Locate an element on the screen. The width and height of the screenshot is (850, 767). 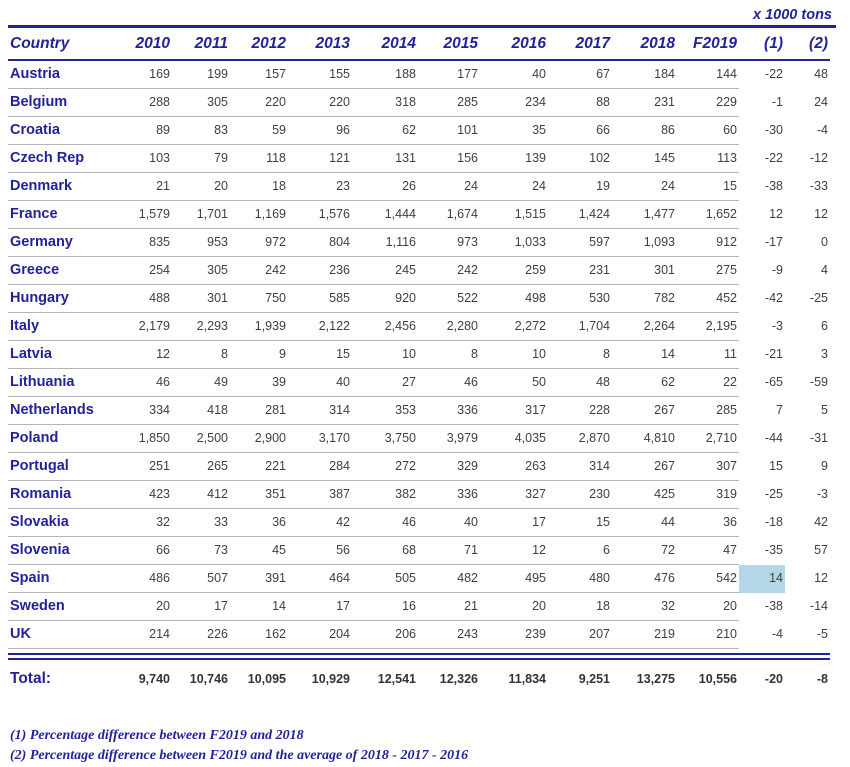
value-cell: 59 is located at coordinates (259, 130).